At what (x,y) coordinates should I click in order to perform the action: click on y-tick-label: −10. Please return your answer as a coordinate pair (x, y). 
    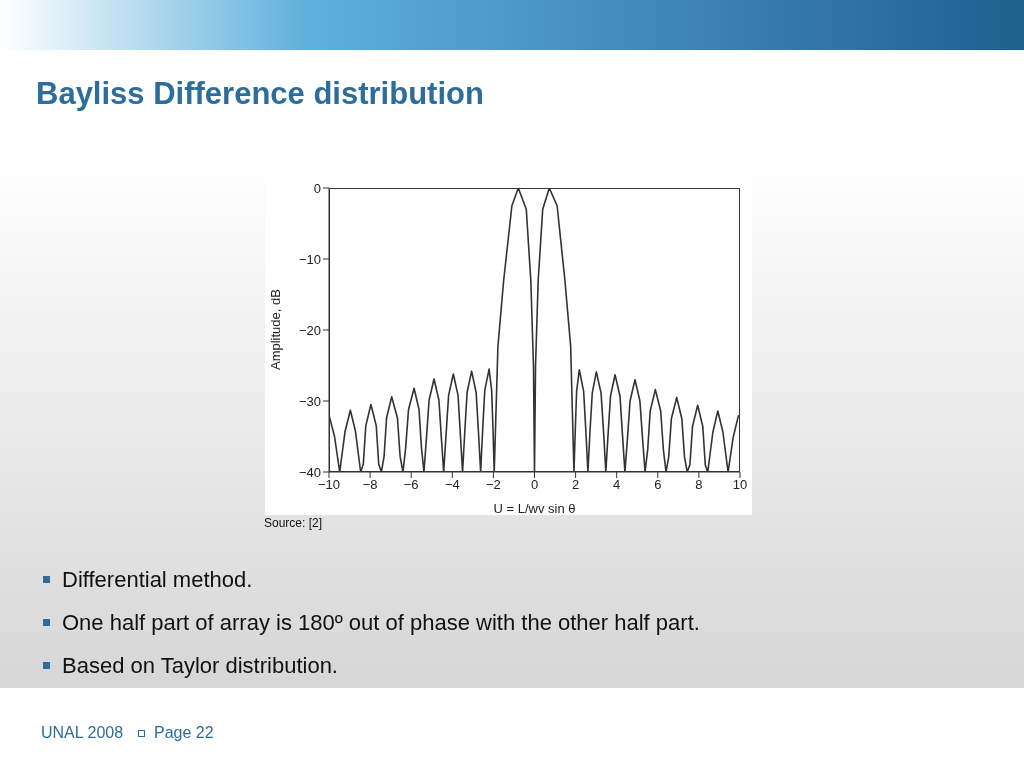
    Looking at the image, I should click on (309, 259).